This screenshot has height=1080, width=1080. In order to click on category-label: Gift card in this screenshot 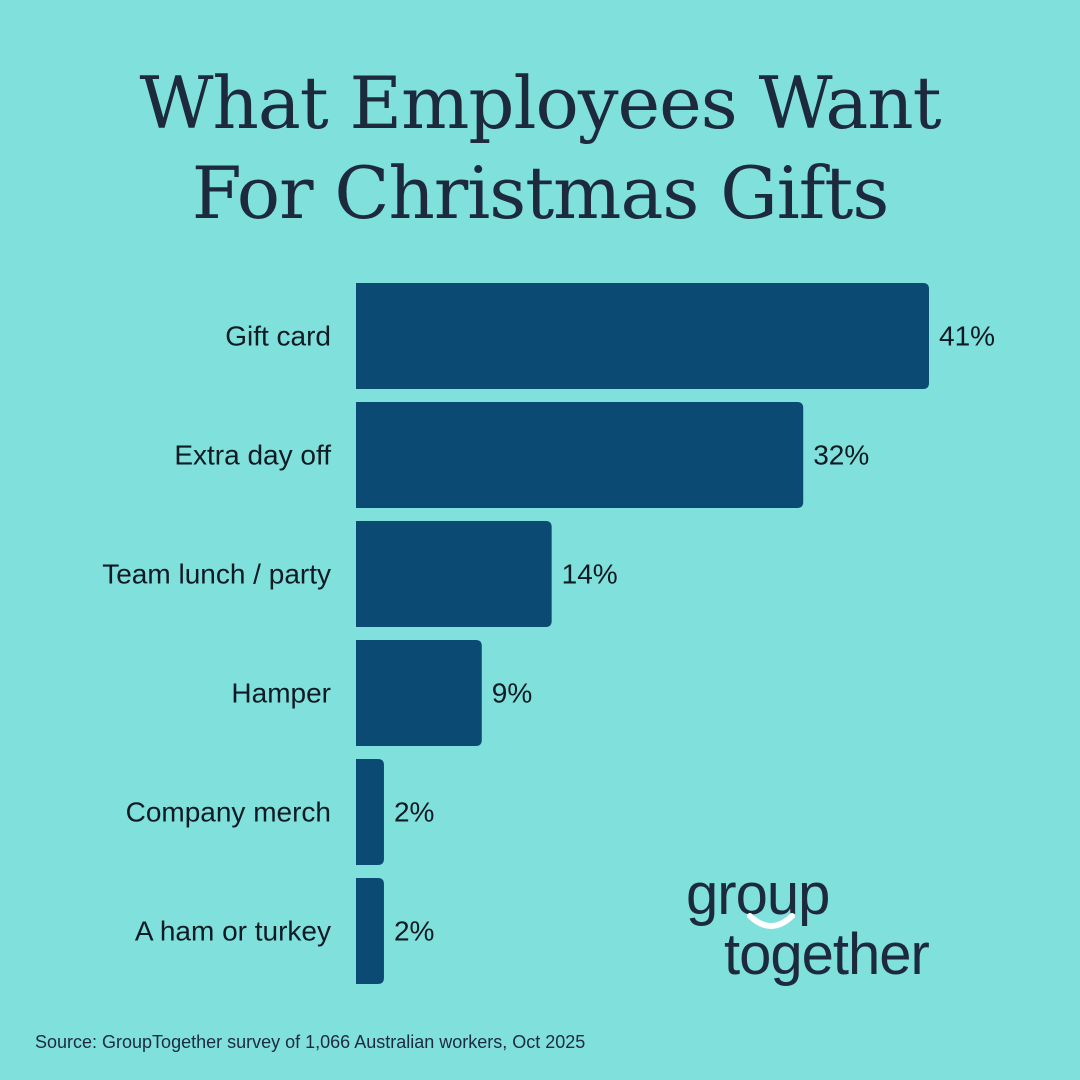, I will do `click(278, 335)`.